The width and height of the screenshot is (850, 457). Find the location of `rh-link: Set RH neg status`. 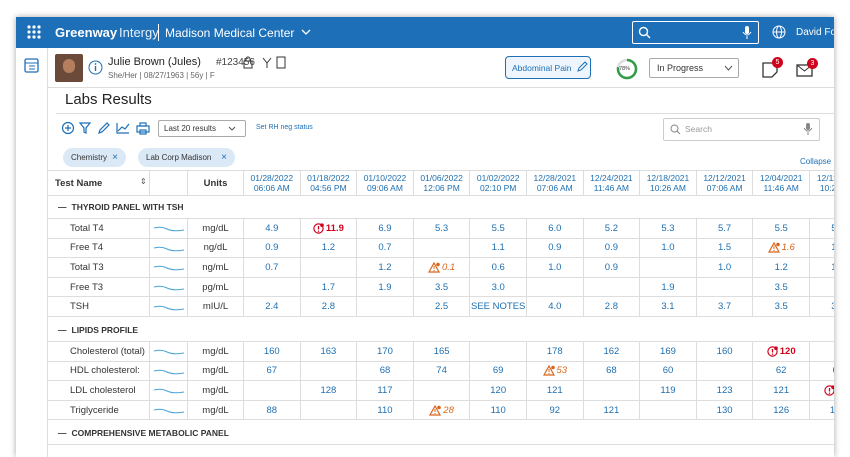

rh-link: Set RH neg status is located at coordinates (284, 127).